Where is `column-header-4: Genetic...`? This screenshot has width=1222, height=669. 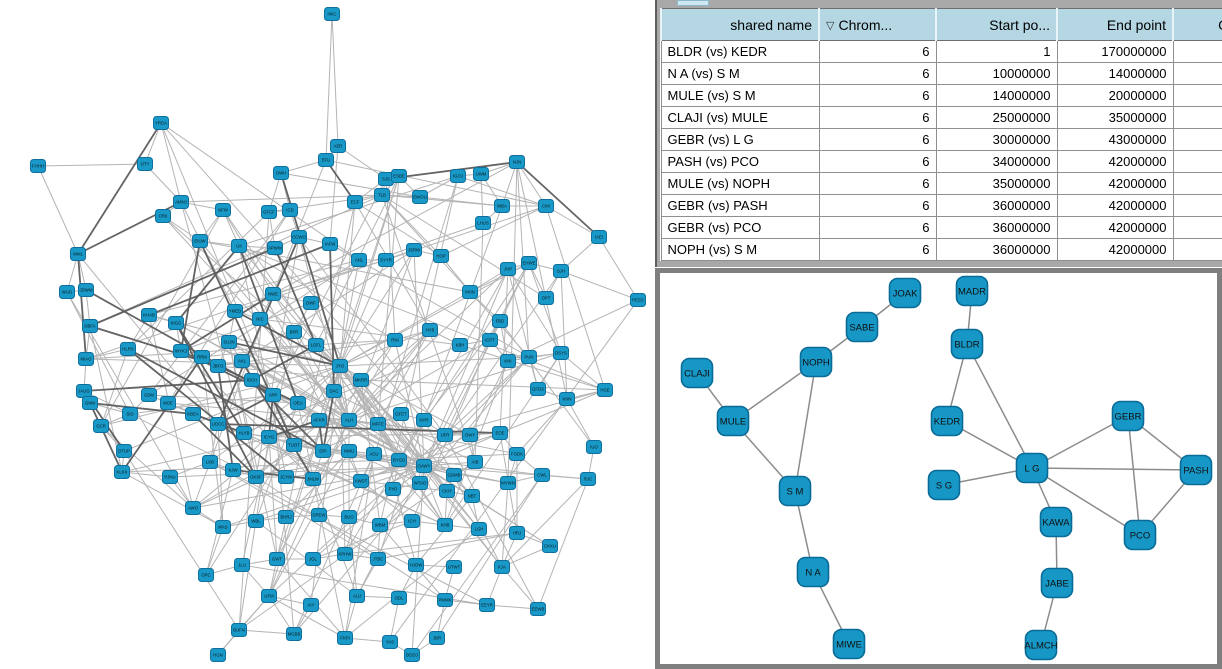
column-header-4: Genetic... is located at coordinates (1197, 24).